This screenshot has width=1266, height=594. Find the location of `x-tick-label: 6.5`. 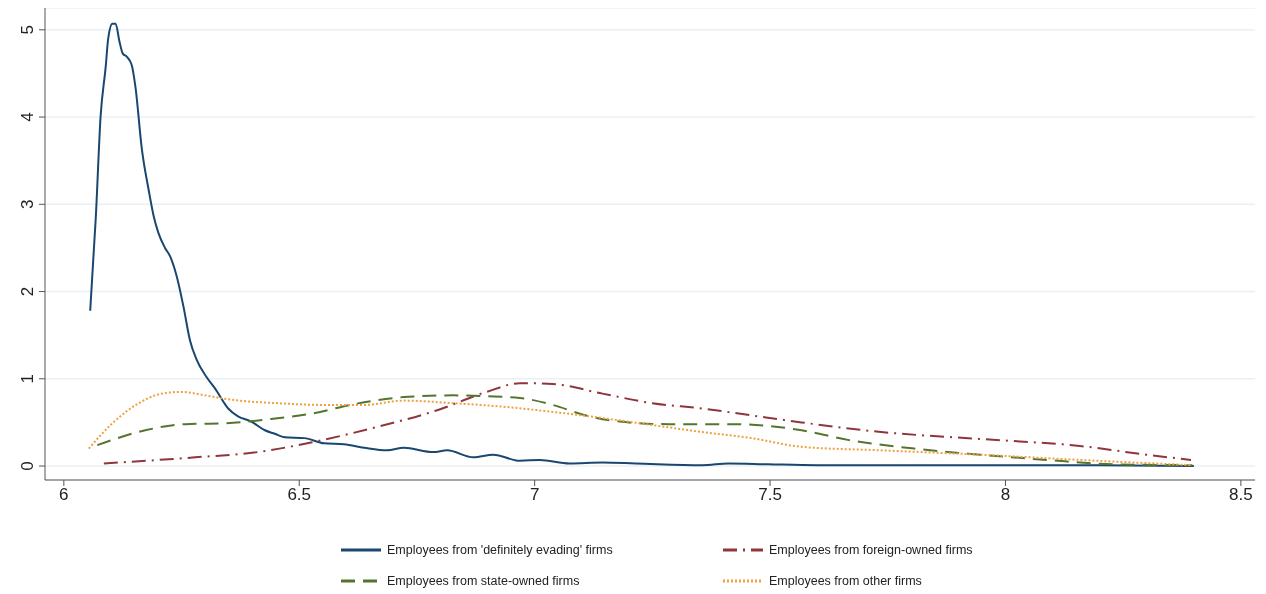

x-tick-label: 6.5 is located at coordinates (299, 495).